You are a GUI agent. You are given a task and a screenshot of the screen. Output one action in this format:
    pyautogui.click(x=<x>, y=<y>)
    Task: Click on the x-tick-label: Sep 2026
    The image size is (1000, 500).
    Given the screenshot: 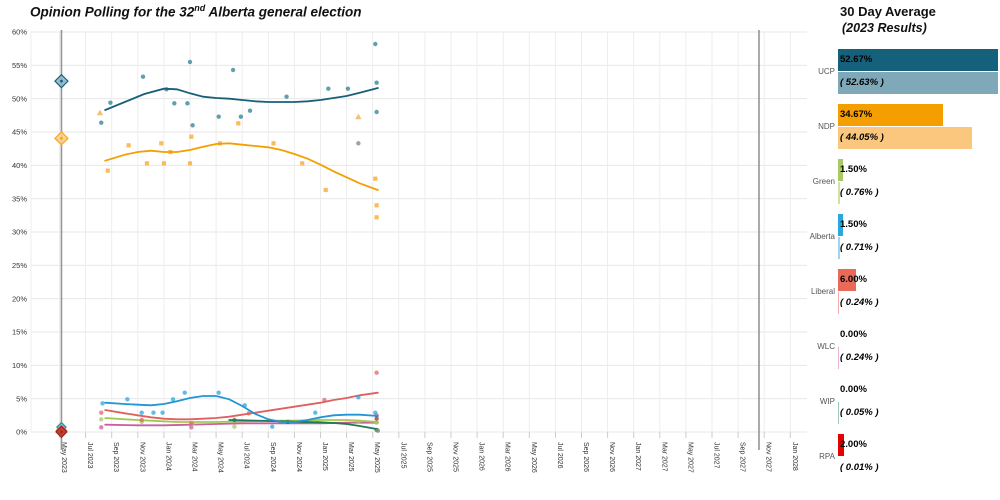 What is the action you would take?
    pyautogui.click(x=585, y=457)
    